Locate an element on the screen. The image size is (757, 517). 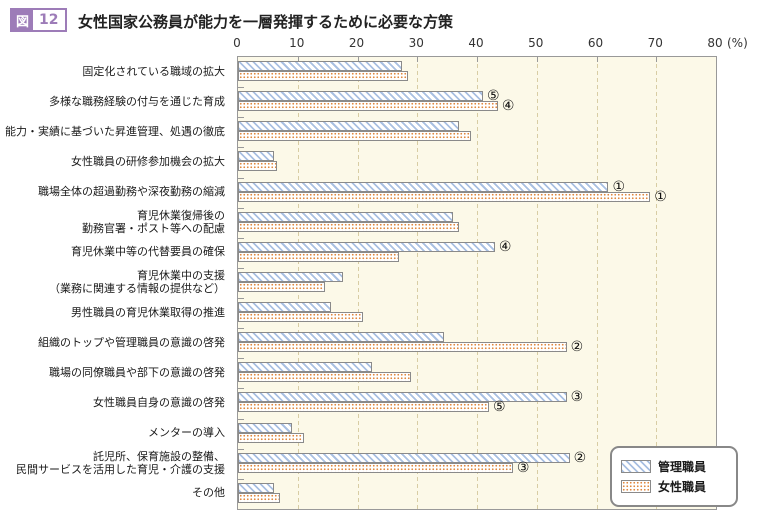
bar-row: ⑤ is located at coordinates (477, 407).